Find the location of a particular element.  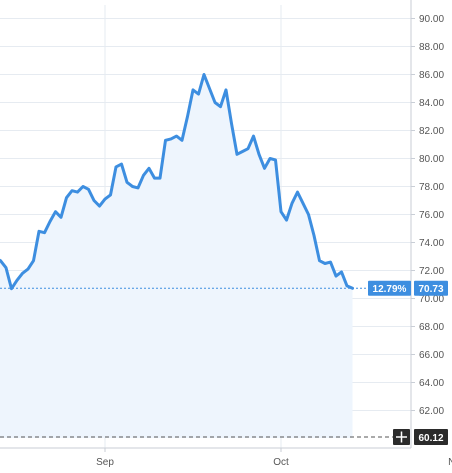

y-tick-label: 70.00 is located at coordinates (431, 299).